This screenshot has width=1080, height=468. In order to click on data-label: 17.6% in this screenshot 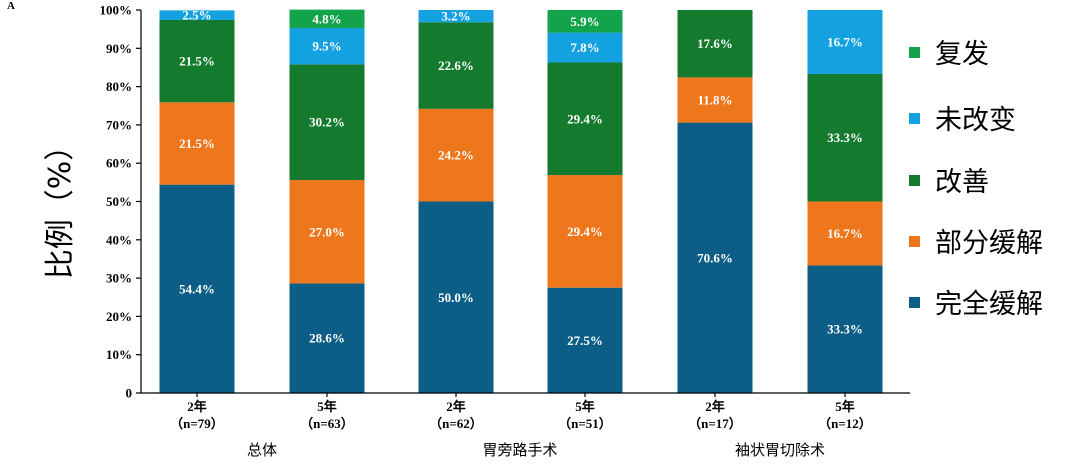, I will do `click(715, 43)`.